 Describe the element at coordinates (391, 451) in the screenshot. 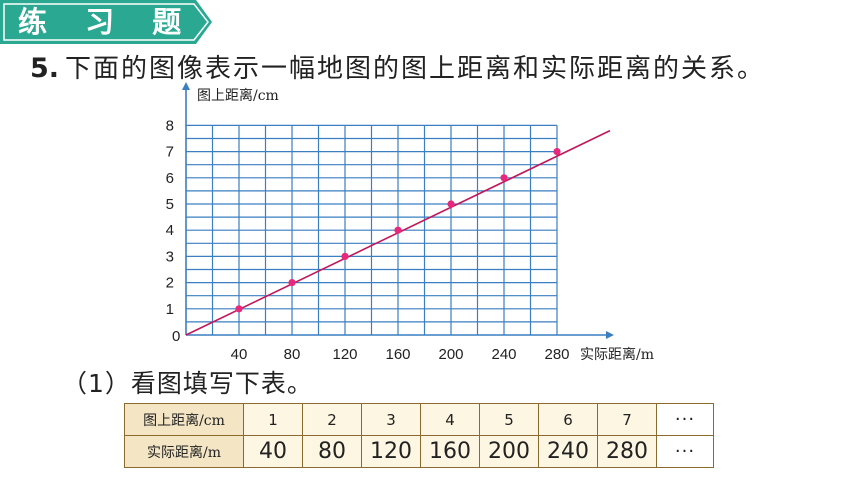

I see `table-cell: 120` at that location.